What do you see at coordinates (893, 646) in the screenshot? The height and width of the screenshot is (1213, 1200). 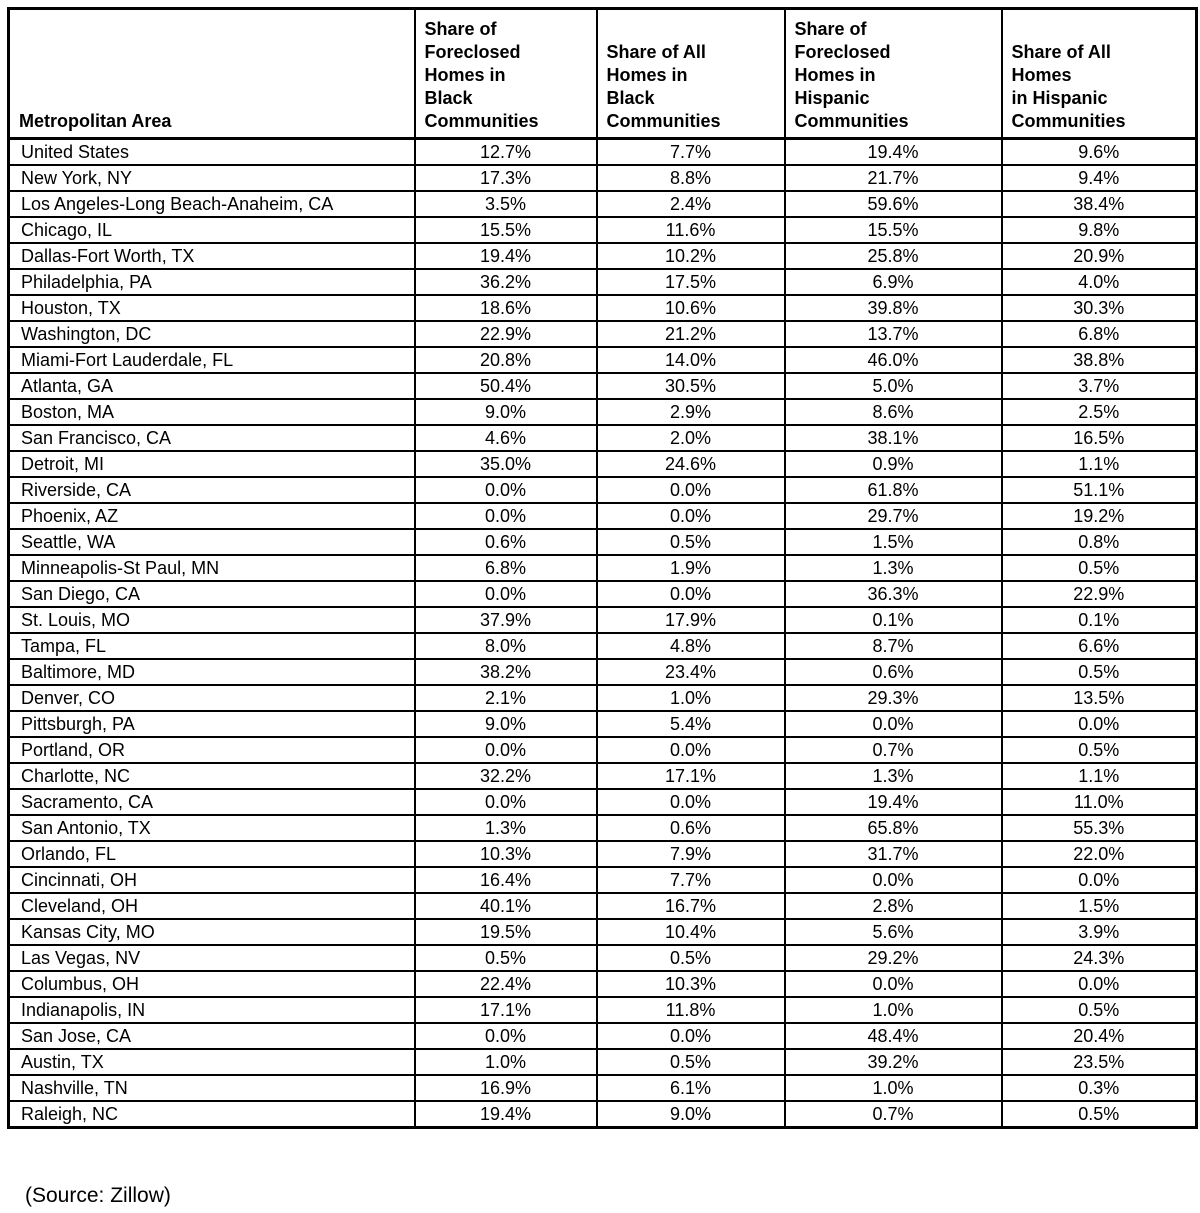 I see `value-cell: 8.7%` at bounding box center [893, 646].